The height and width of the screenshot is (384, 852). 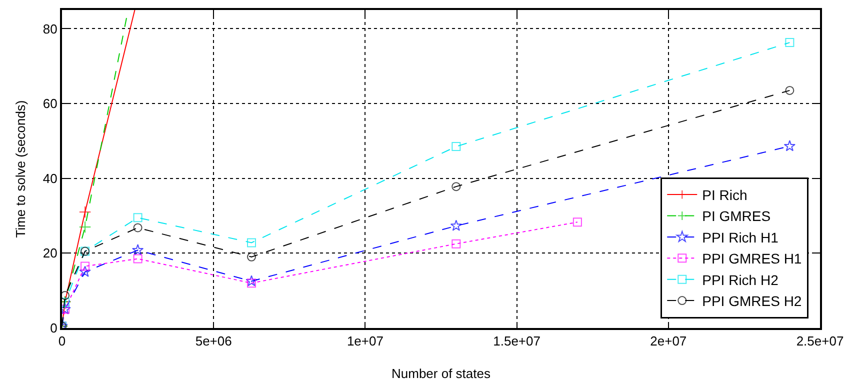 I want to click on legend-label: PPI Rich H1, so click(x=740, y=237).